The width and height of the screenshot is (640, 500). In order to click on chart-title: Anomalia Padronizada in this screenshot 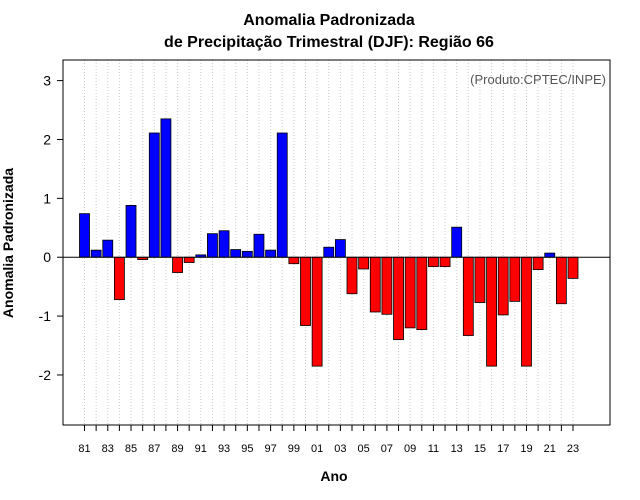, I will do `click(329, 20)`.